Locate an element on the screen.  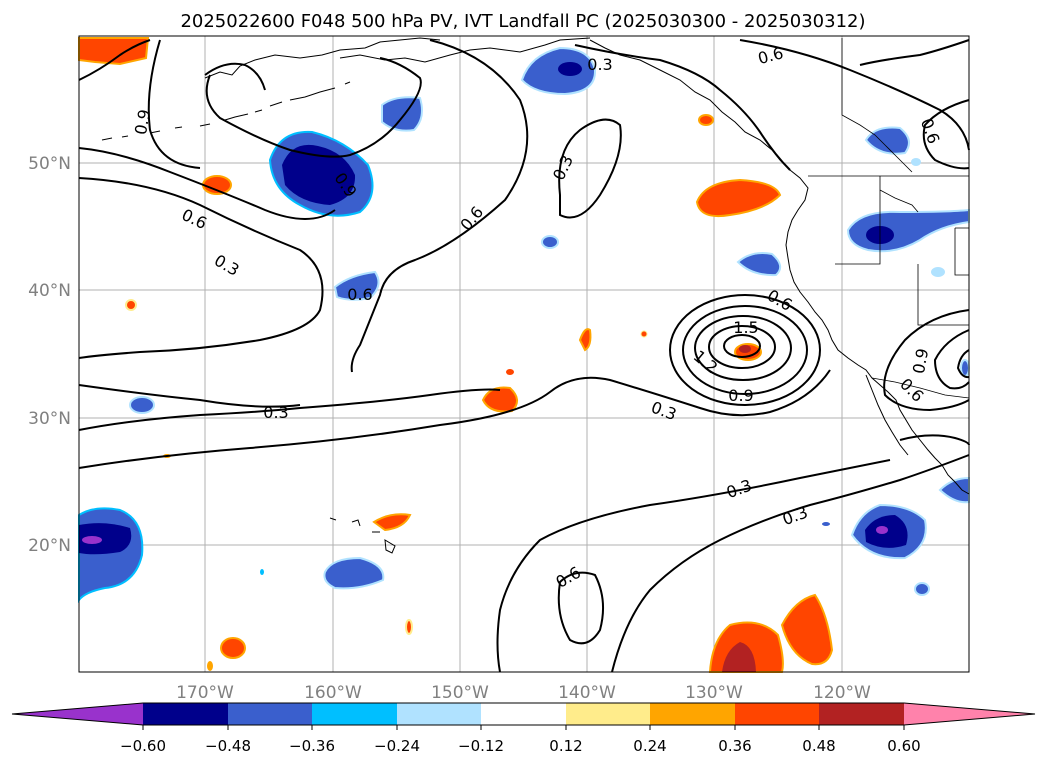
colorbar-tick-label: 0.60 is located at coordinates (903, 746).